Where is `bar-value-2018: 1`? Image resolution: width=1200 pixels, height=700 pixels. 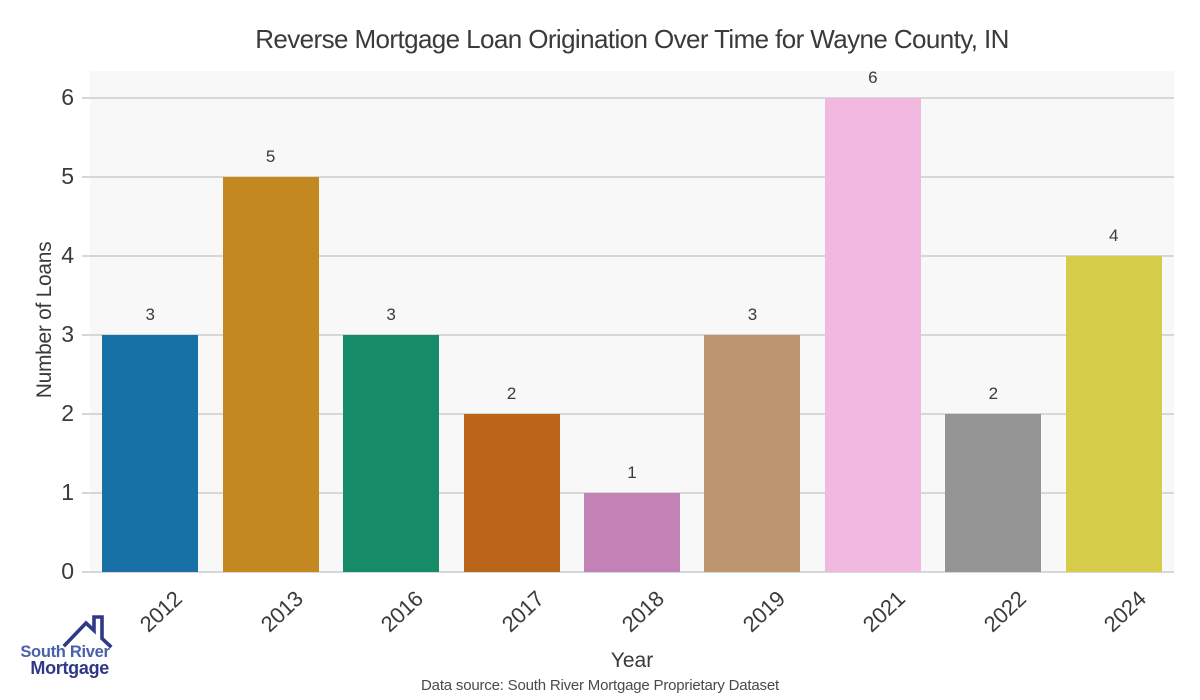 bar-value-2018: 1 is located at coordinates (632, 472).